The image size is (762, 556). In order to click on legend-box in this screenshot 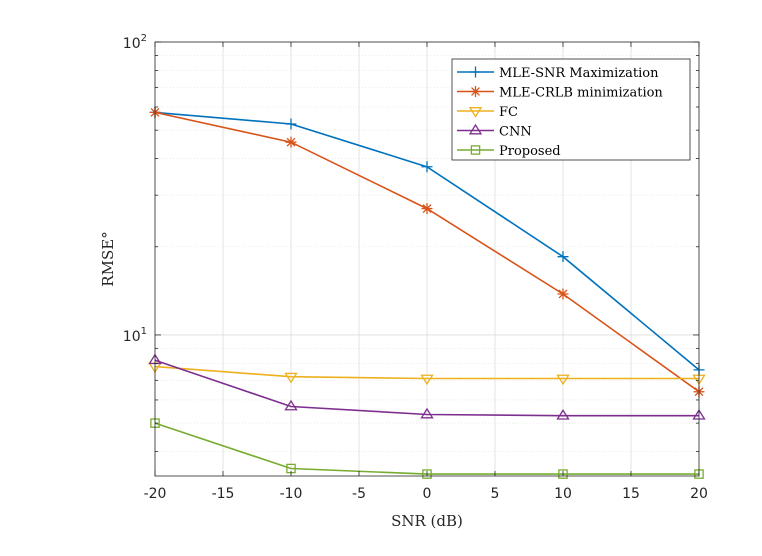, I will do `click(571, 109)`.